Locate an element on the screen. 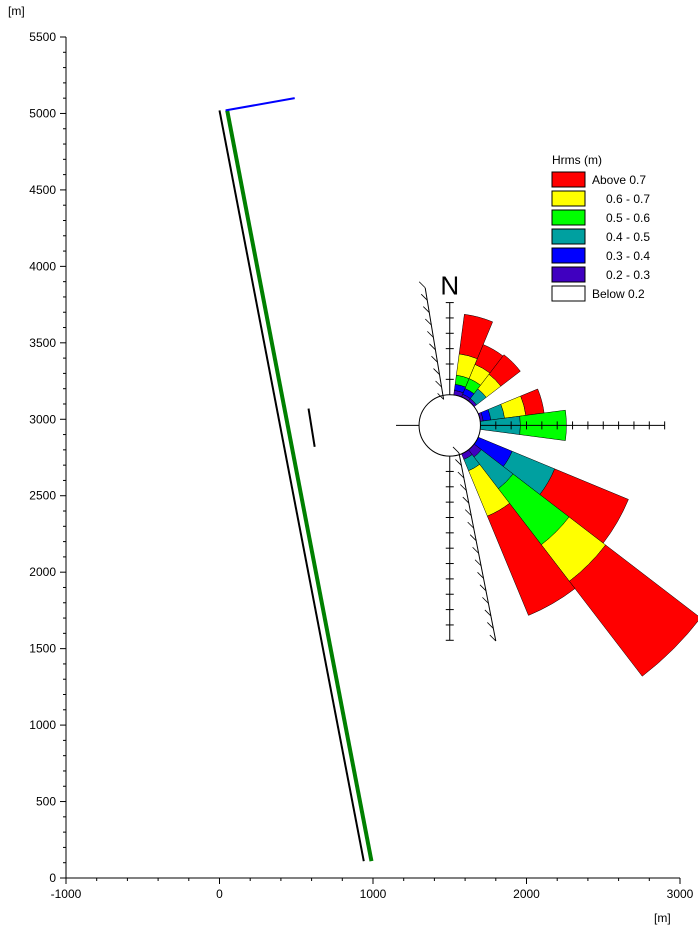 This screenshot has height=931, width=698. short-segment is located at coordinates (311, 427).